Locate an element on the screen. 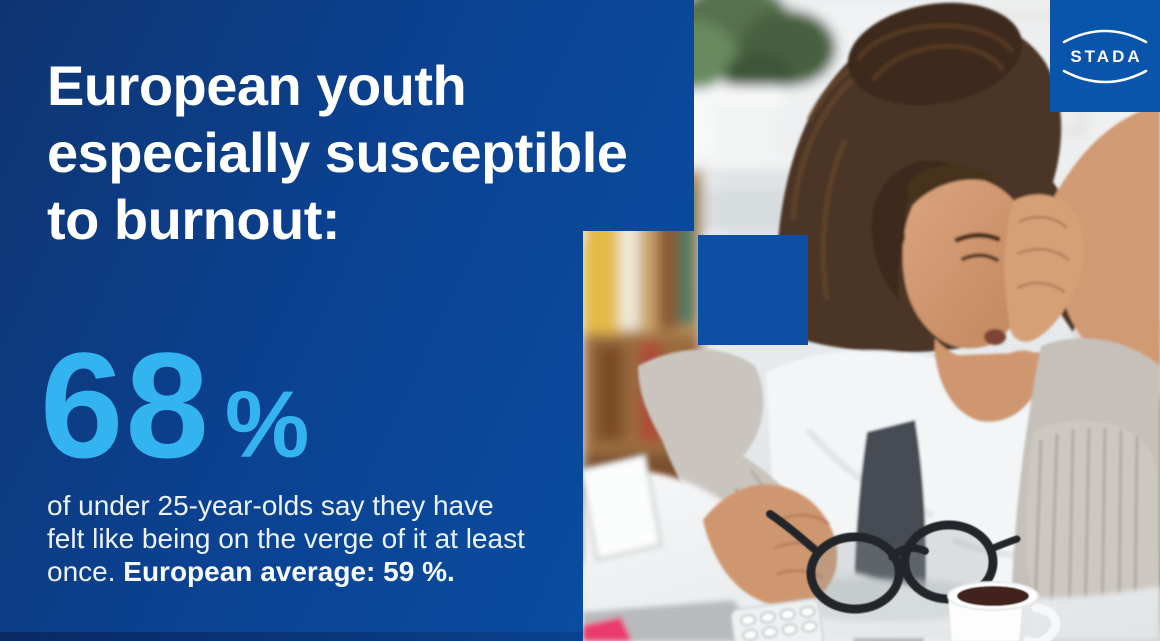  photo-pill-blister is located at coordinates (777, 619).